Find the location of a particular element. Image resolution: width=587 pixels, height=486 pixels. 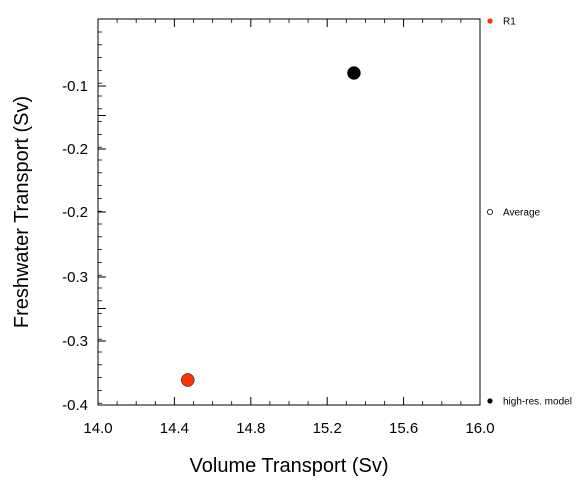

legend-label: high-res. model is located at coordinates (537, 402).